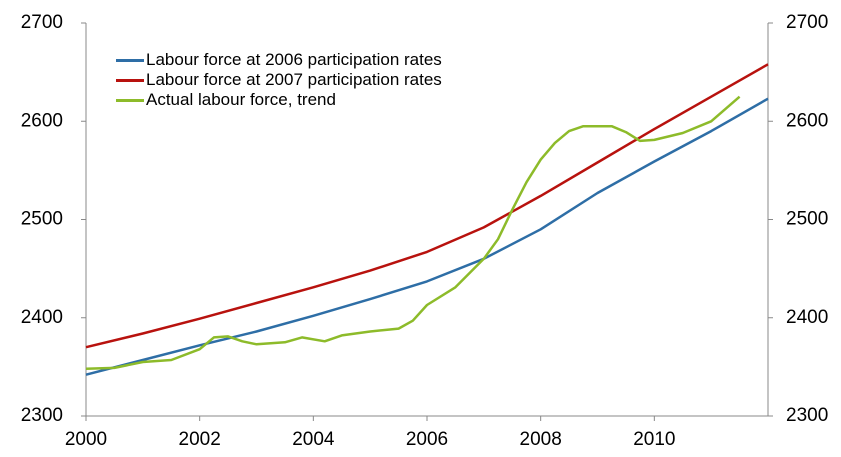 The width and height of the screenshot is (841, 457). I want to click on legend-entry: Labour force at 2006 participation rates, so click(281, 59).